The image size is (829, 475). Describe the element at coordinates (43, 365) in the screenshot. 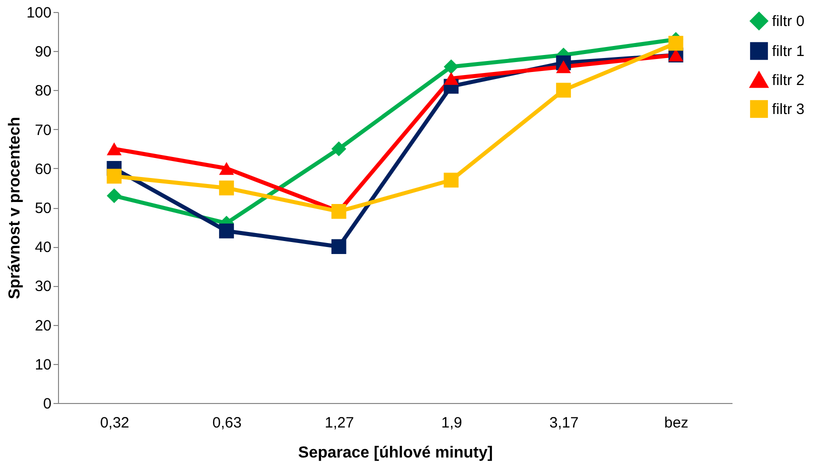

I see `y-tick-label: 10` at that location.